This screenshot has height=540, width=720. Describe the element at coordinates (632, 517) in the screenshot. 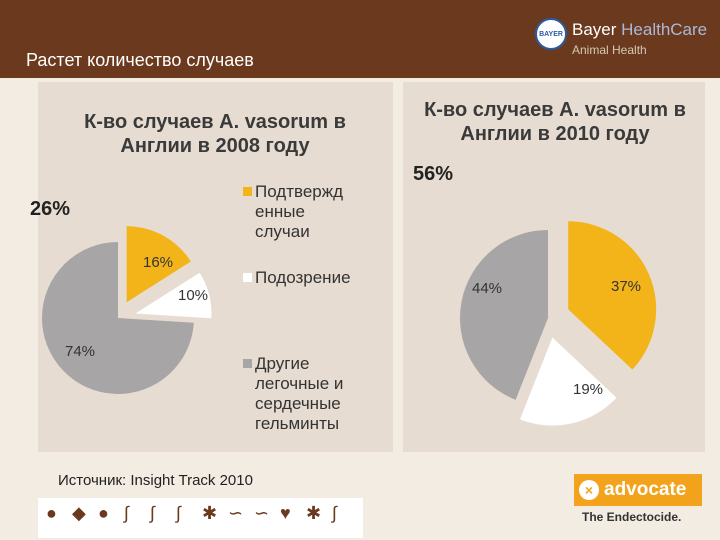

I see `brand-tagline: The Endectocide.` at that location.